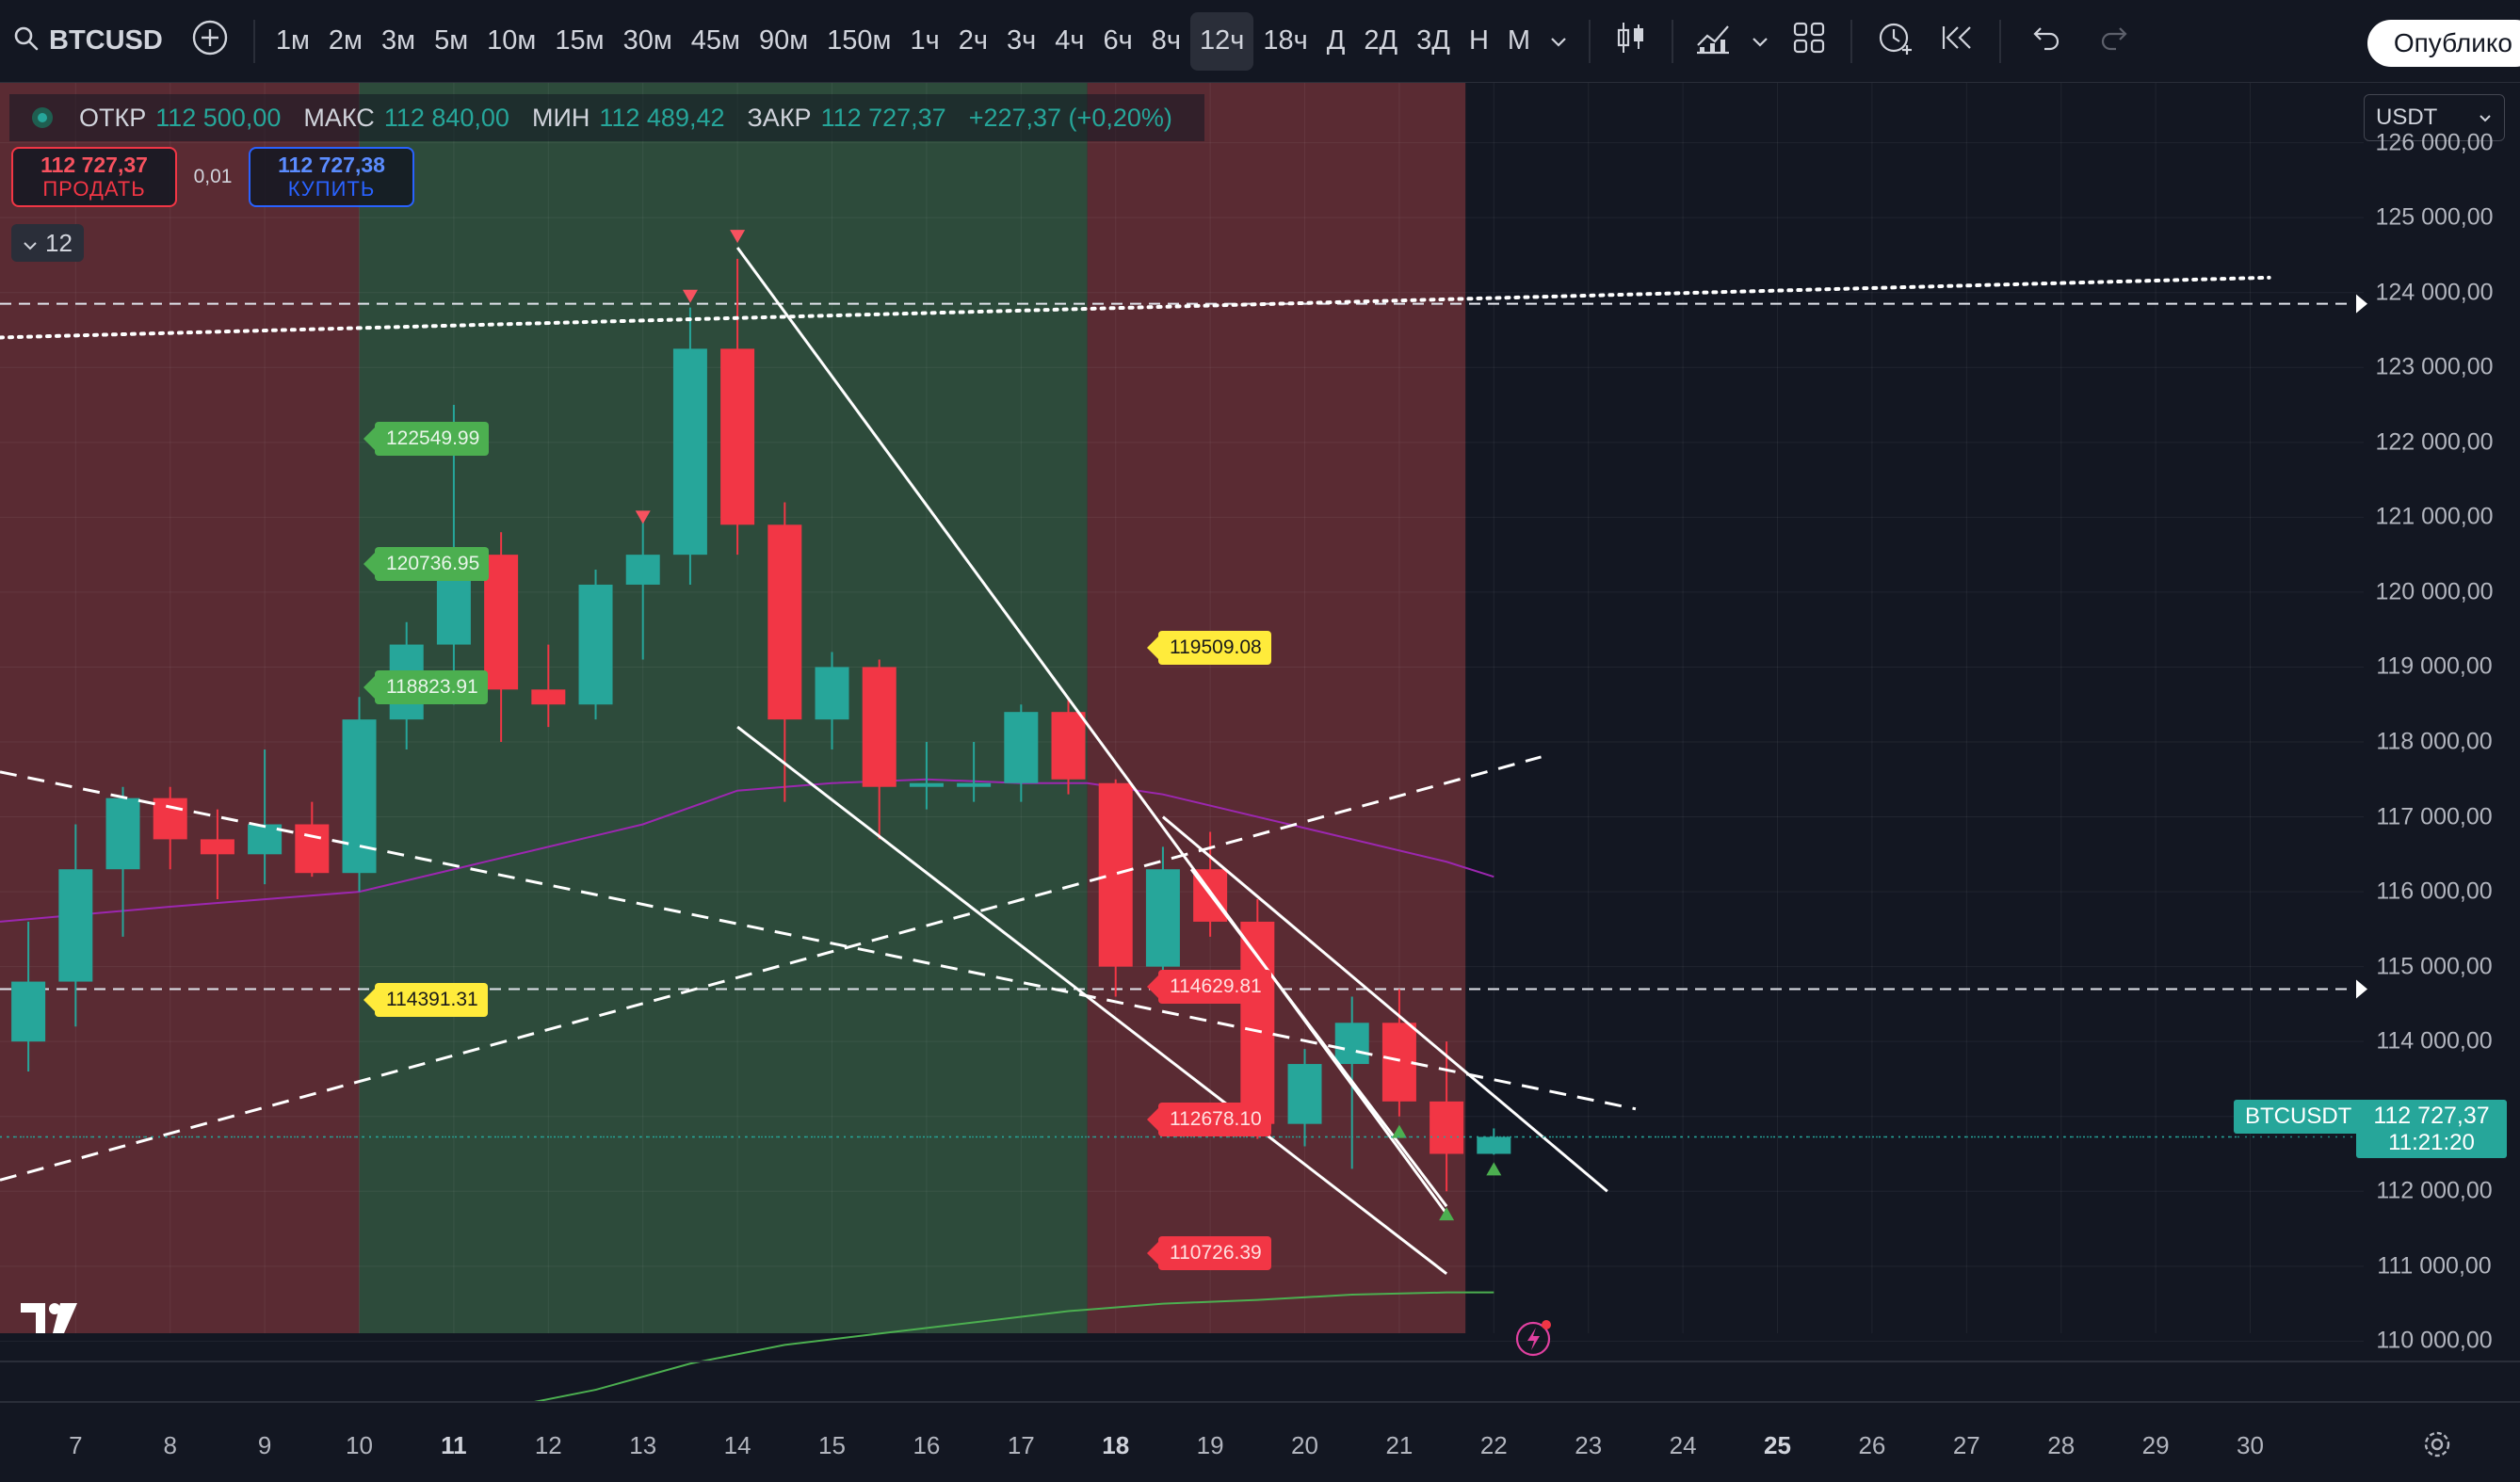  Describe the element at coordinates (51, 1320) in the screenshot. I see `tradingview-logo` at that location.